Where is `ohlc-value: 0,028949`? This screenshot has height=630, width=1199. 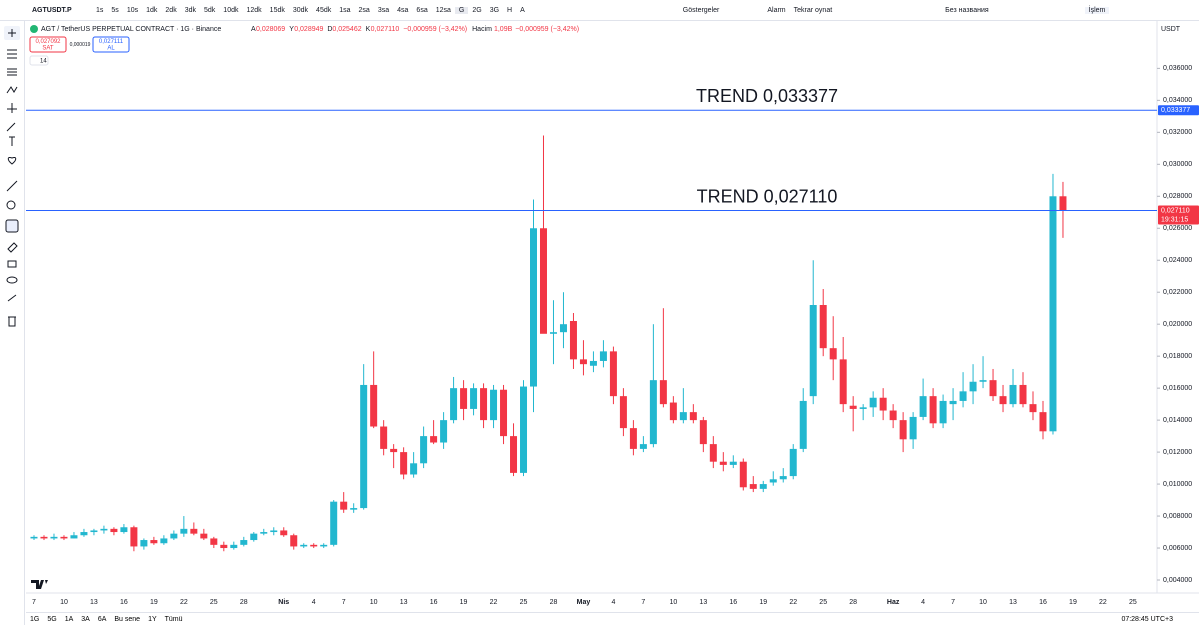 ohlc-value: 0,028949 is located at coordinates (308, 29).